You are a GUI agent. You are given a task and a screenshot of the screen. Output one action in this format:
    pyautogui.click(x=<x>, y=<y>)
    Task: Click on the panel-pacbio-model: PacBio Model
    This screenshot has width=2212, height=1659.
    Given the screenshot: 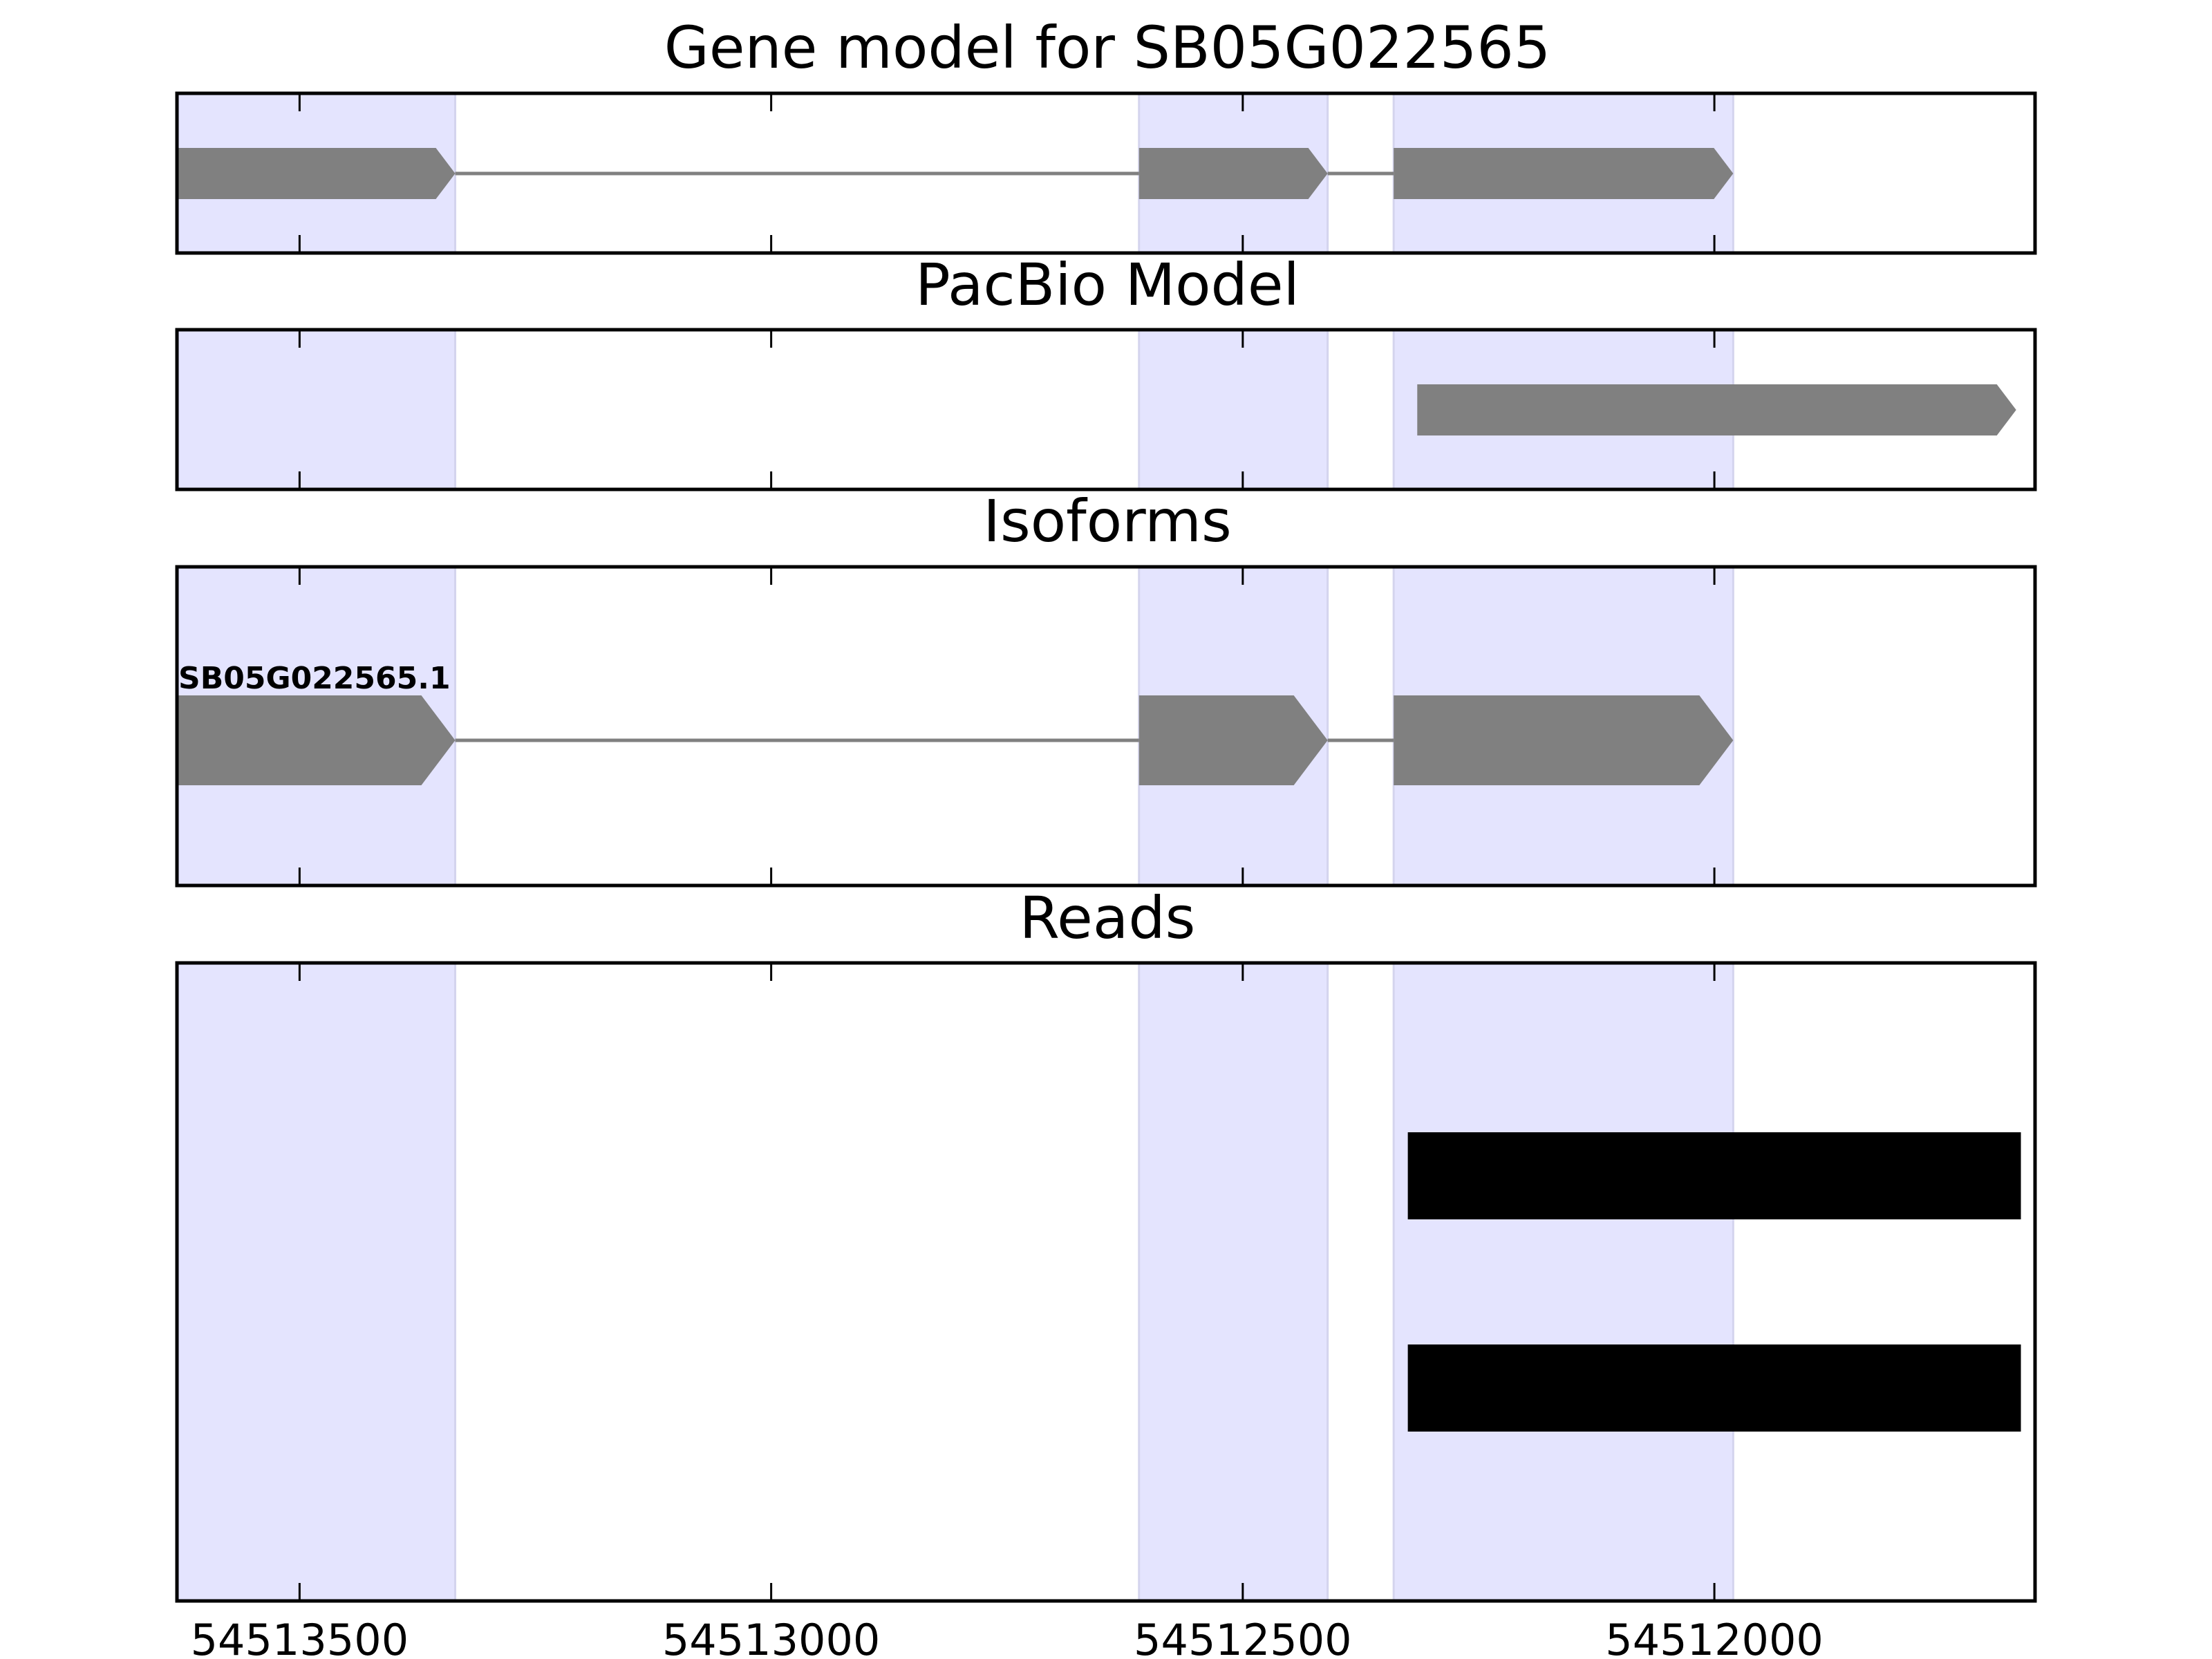 What is the action you would take?
    pyautogui.click(x=1106, y=371)
    